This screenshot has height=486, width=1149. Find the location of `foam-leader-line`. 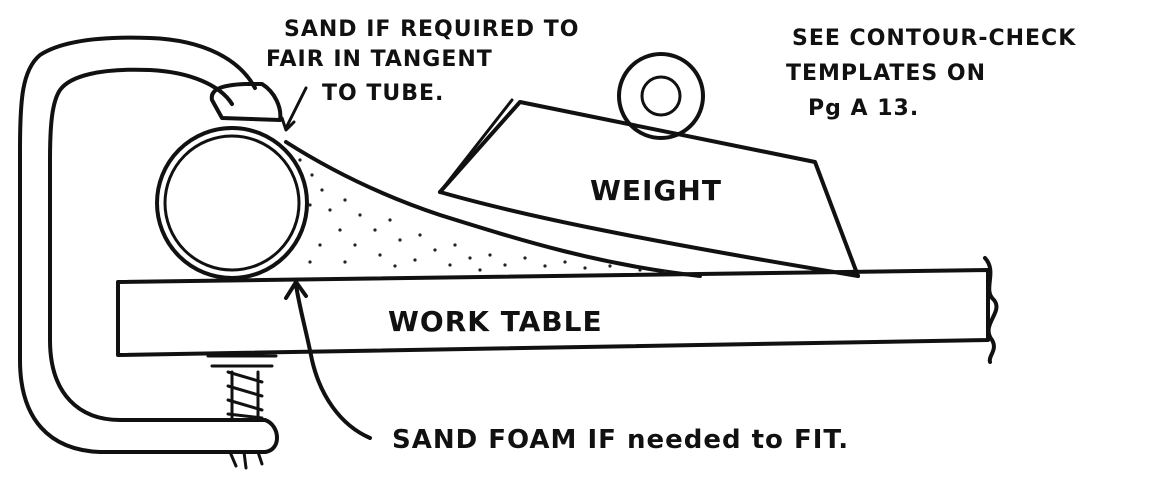

foam-leader-line is located at coordinates (333, 361).